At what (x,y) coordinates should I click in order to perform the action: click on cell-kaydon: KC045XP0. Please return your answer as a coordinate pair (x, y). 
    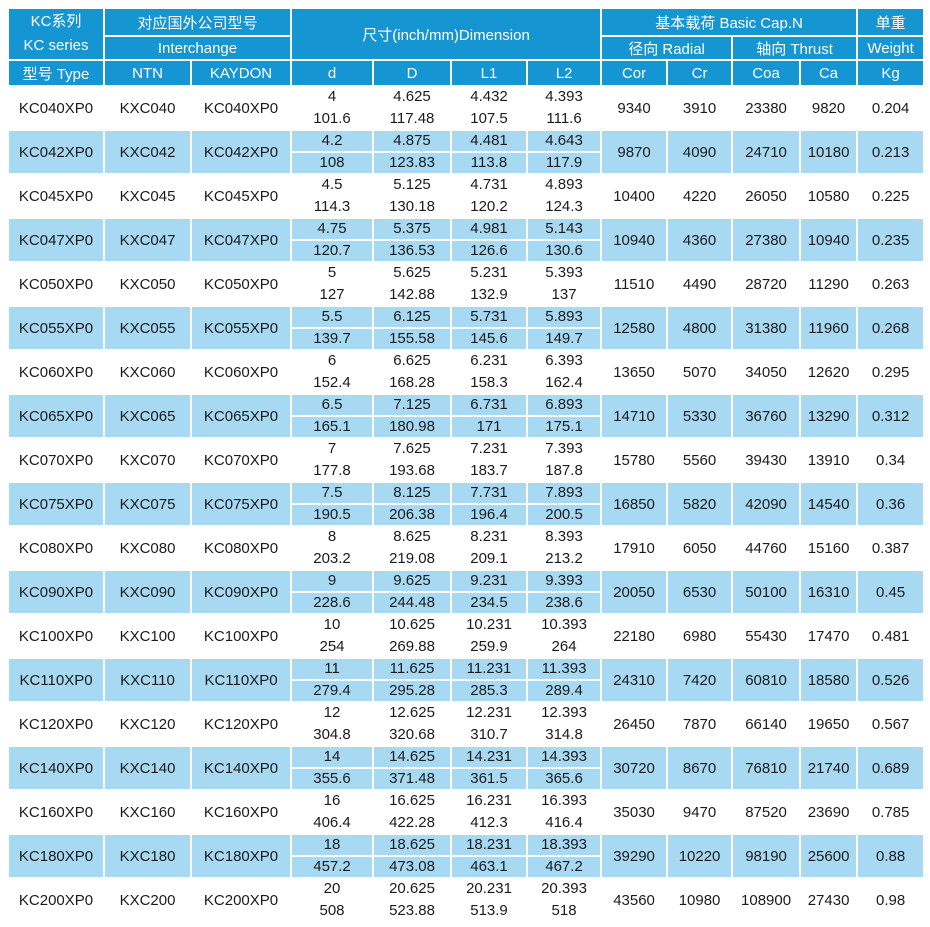
    Looking at the image, I should click on (241, 196).